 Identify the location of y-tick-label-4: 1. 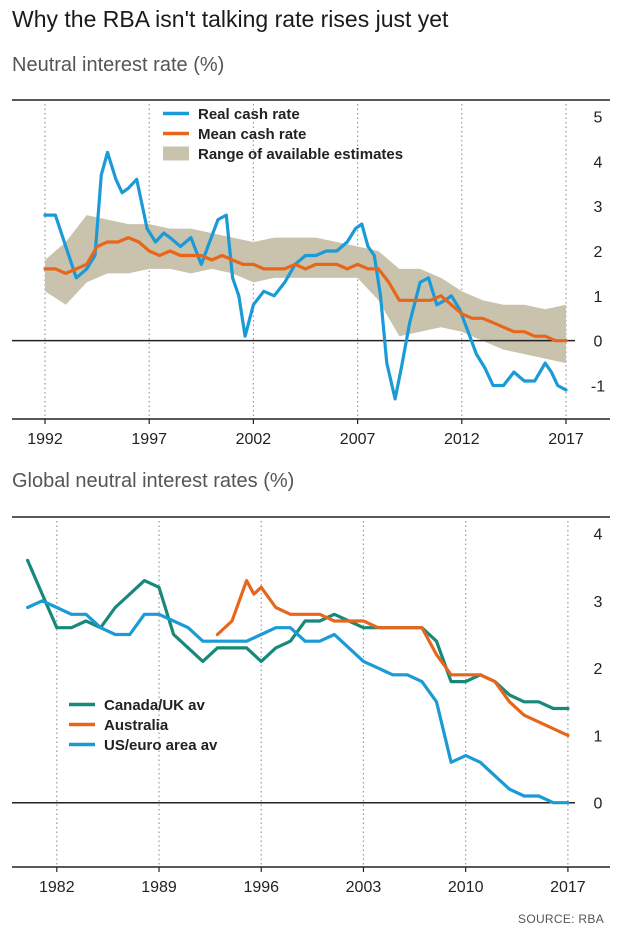
(598, 297).